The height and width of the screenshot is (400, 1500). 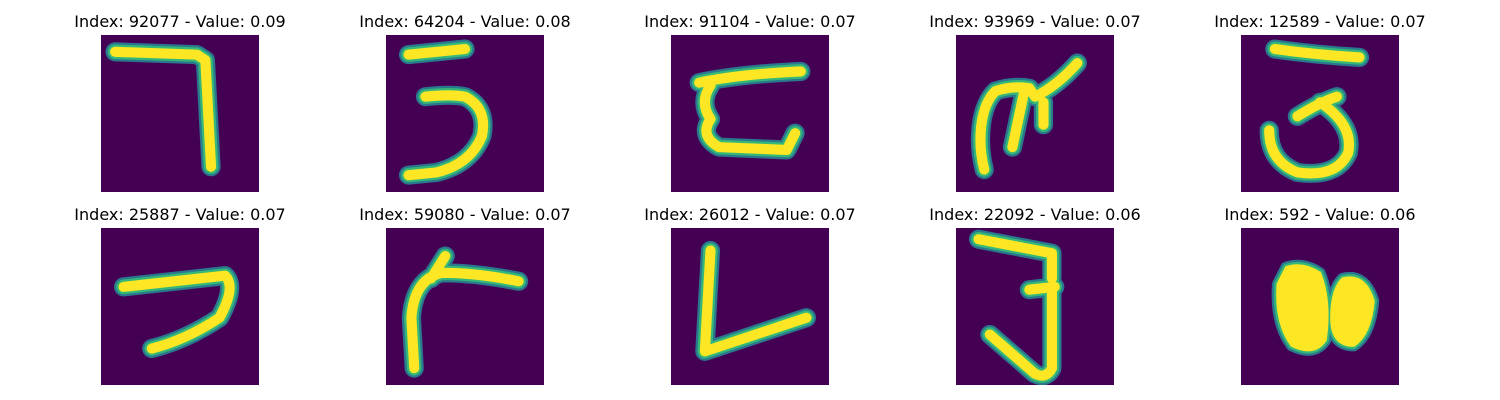 What do you see at coordinates (1320, 214) in the screenshot?
I see `panel-title: Index: 592 - Value: 0.06` at bounding box center [1320, 214].